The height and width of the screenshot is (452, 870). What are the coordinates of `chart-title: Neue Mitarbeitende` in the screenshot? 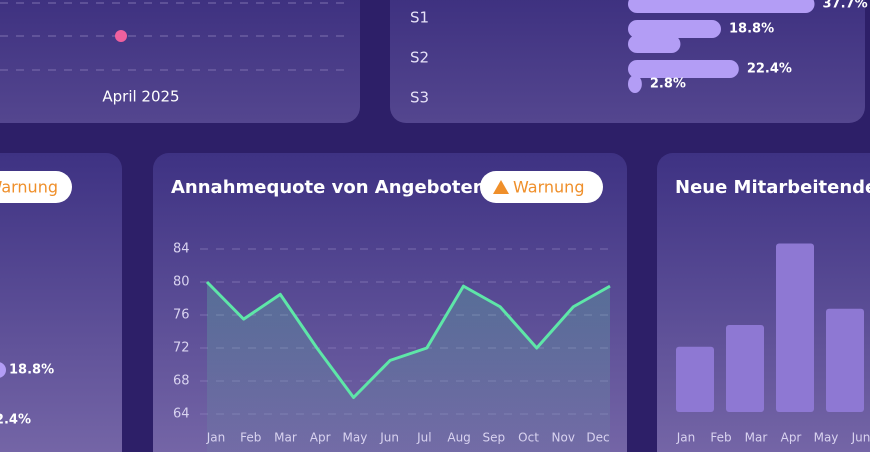 It's located at (772, 187).